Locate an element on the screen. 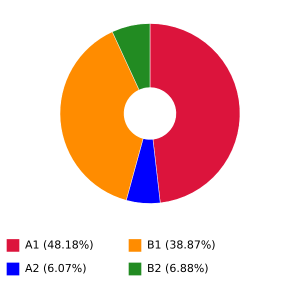 This screenshot has width=300, height=300. legend-label: B2 (6.88%) is located at coordinates (178, 268).